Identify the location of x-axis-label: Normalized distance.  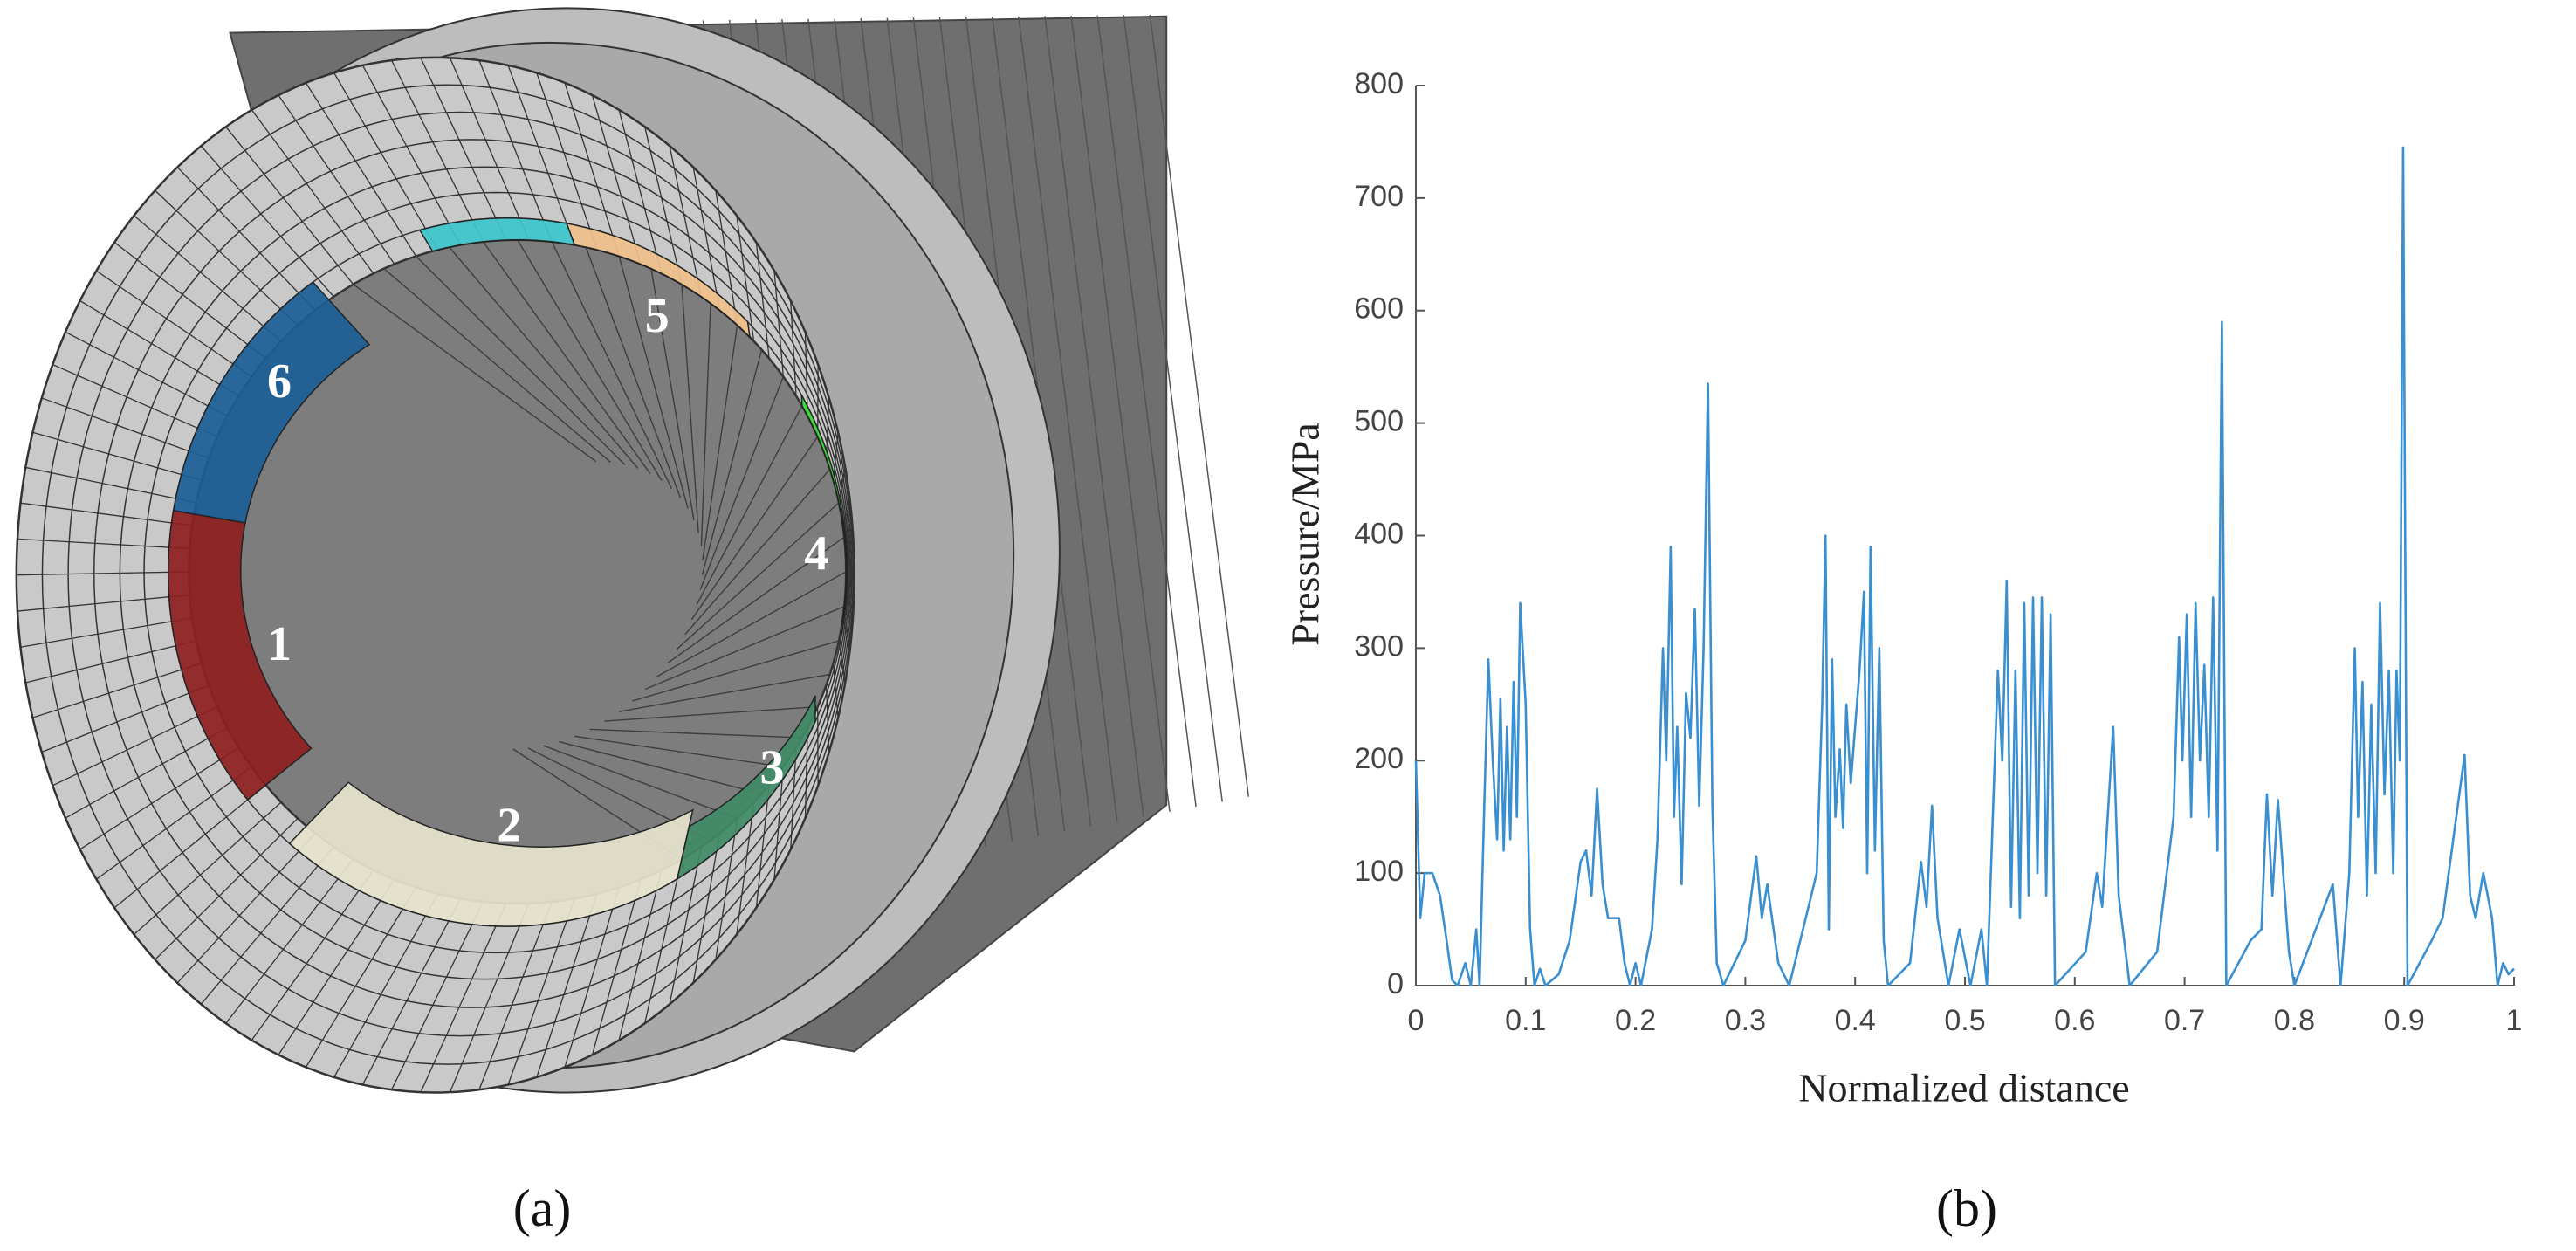
(1964, 1088).